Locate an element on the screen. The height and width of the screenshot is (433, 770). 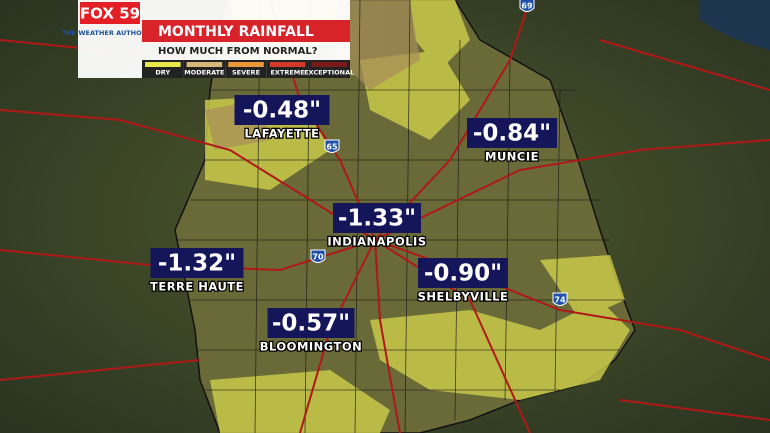
city-name: BLOOMINGTON is located at coordinates (311, 347).